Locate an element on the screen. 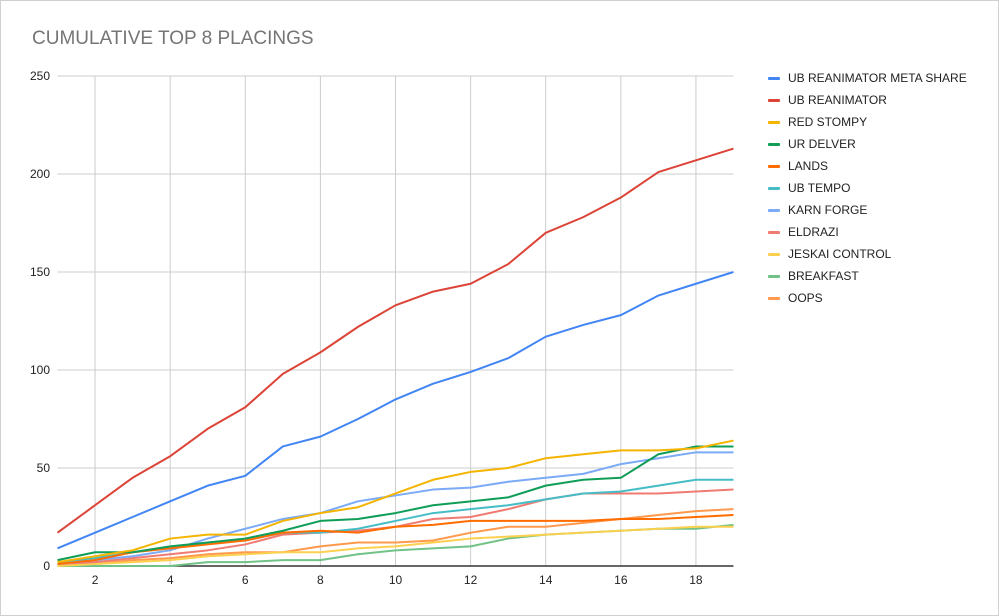 This screenshot has width=999, height=616. x-tick-label: 6 is located at coordinates (245, 580).